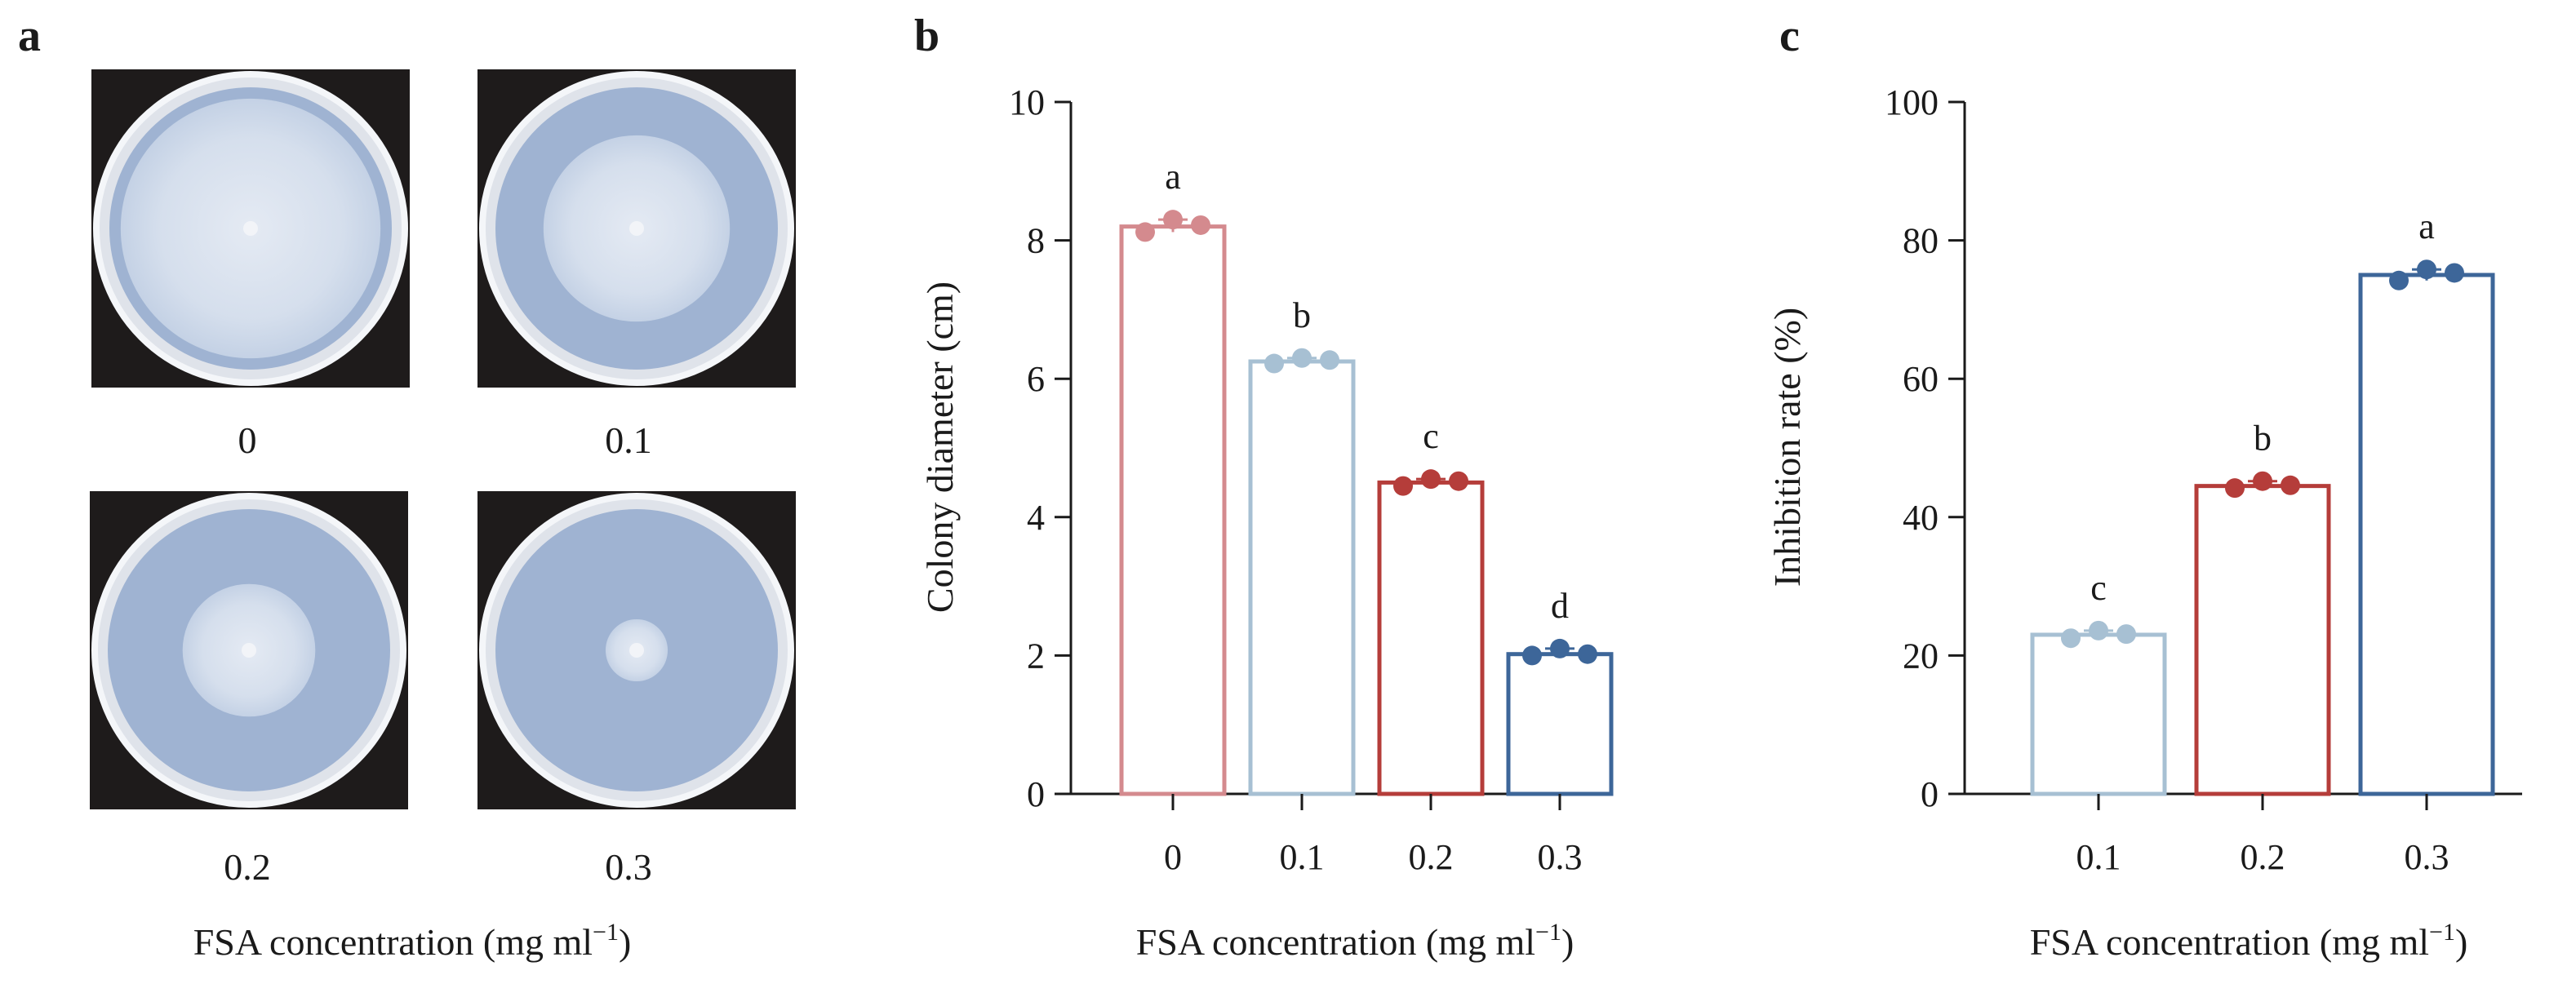  I want to click on bar-group-0.1: b 0.1, so click(1302, 586).